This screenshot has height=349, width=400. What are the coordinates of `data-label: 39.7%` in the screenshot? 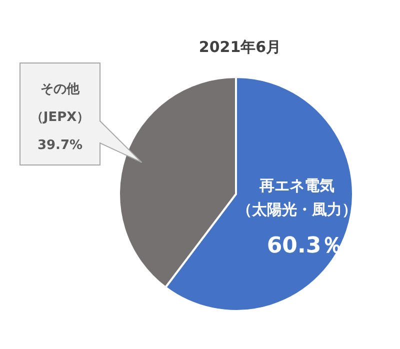 It's located at (60, 145).